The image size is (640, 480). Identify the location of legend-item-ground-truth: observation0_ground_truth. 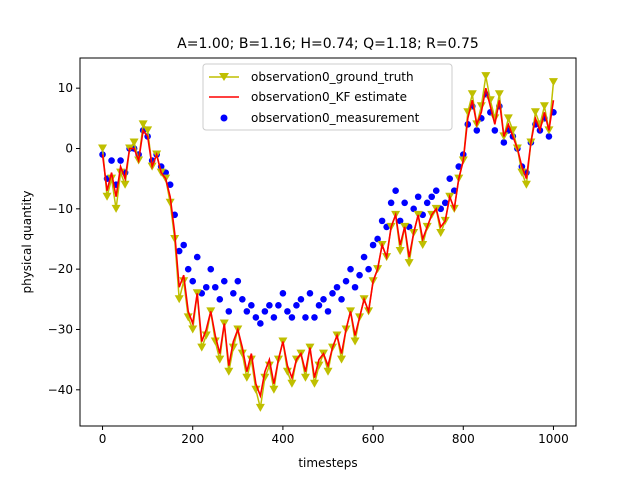
(311, 77).